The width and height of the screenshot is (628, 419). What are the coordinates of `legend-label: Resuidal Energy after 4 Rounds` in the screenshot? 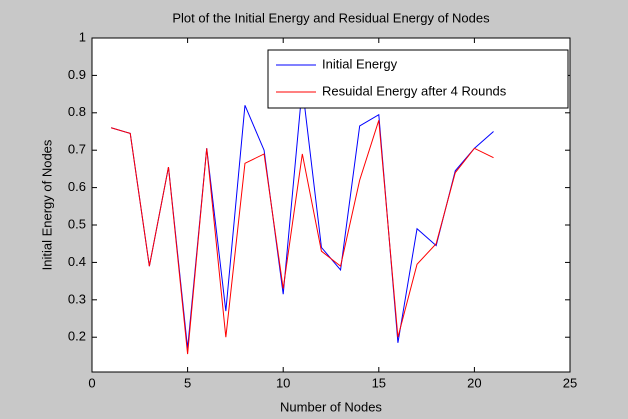 It's located at (414, 90).